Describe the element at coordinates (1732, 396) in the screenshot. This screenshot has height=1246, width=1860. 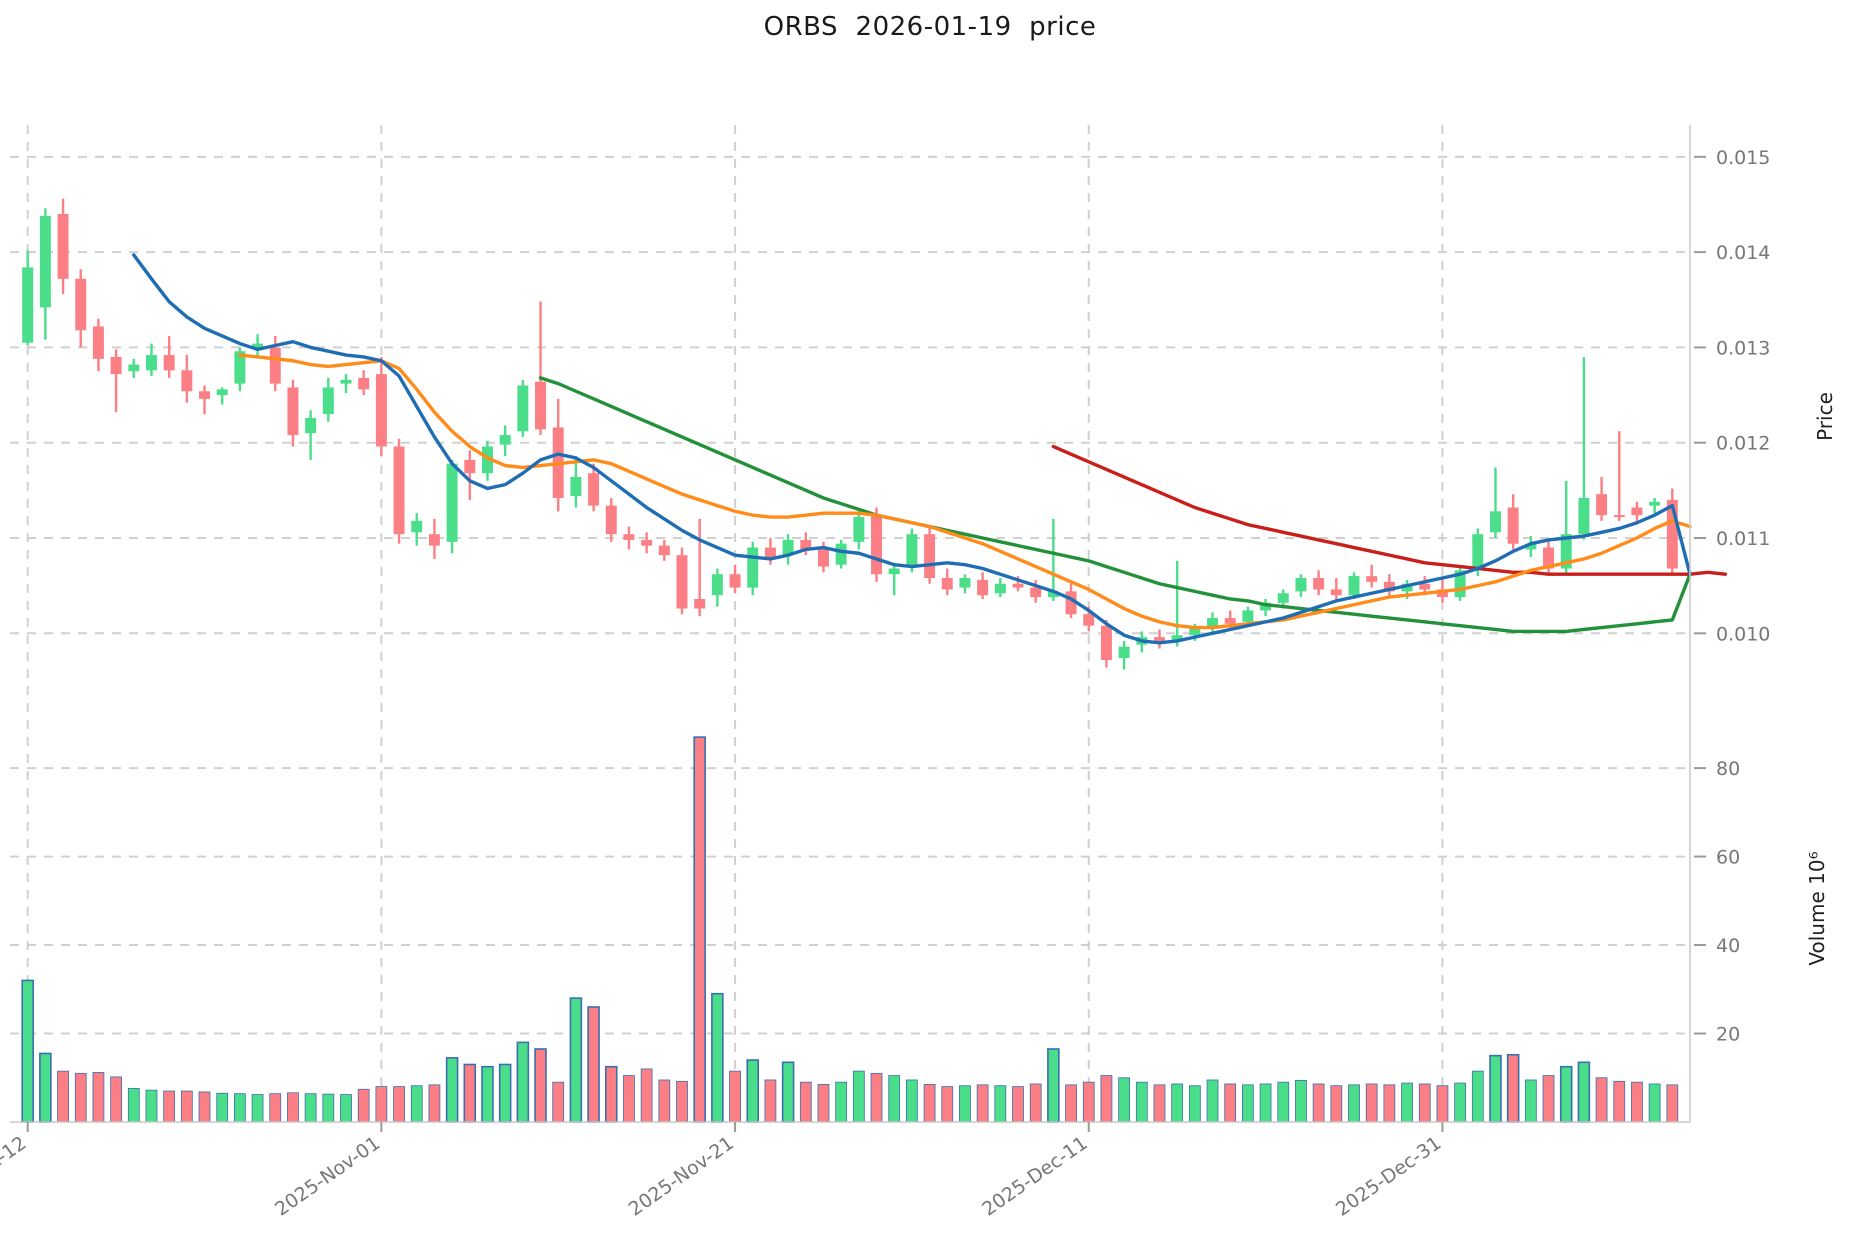
I see `price-axis-ticks: 0.010 0.011 0.012 0.013 0.014 0.015` at that location.